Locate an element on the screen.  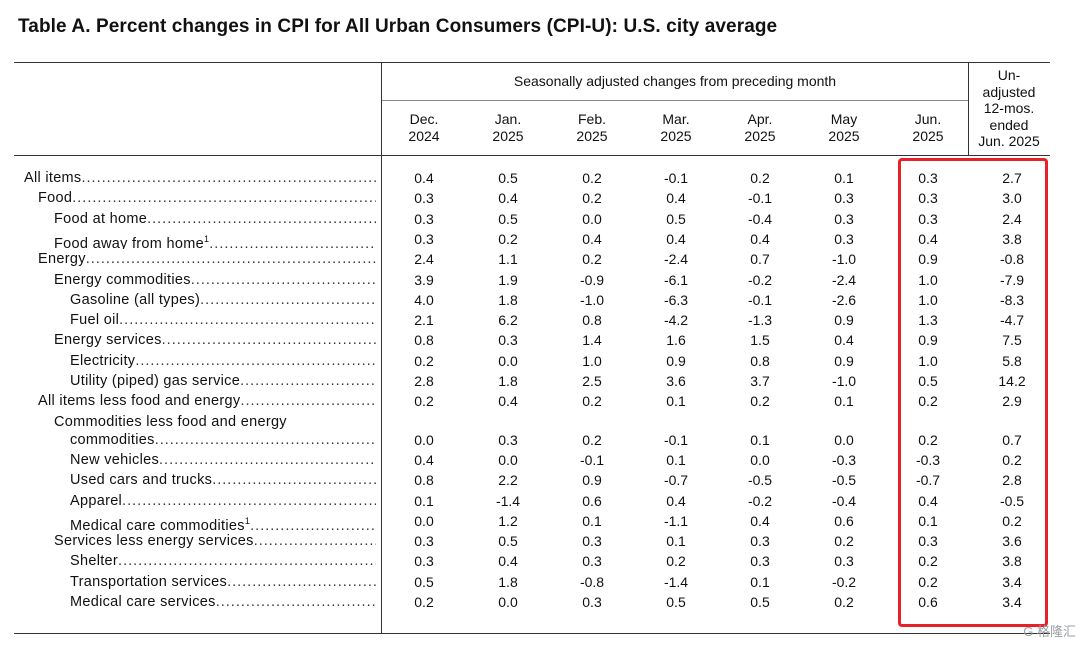
month-header: Jan. 2025 is located at coordinates (508, 128).